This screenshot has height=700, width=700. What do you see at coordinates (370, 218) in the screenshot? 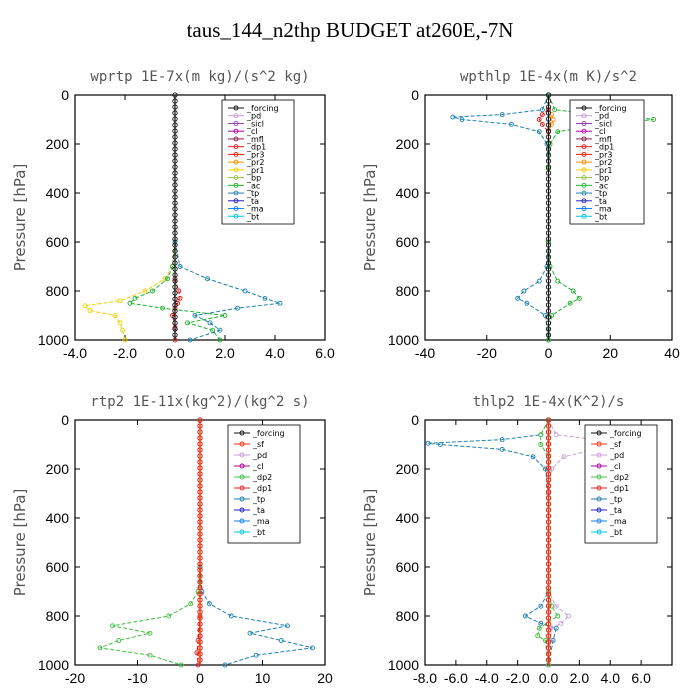
I see `y-axis-label: Pressure [hPa]` at bounding box center [370, 218].